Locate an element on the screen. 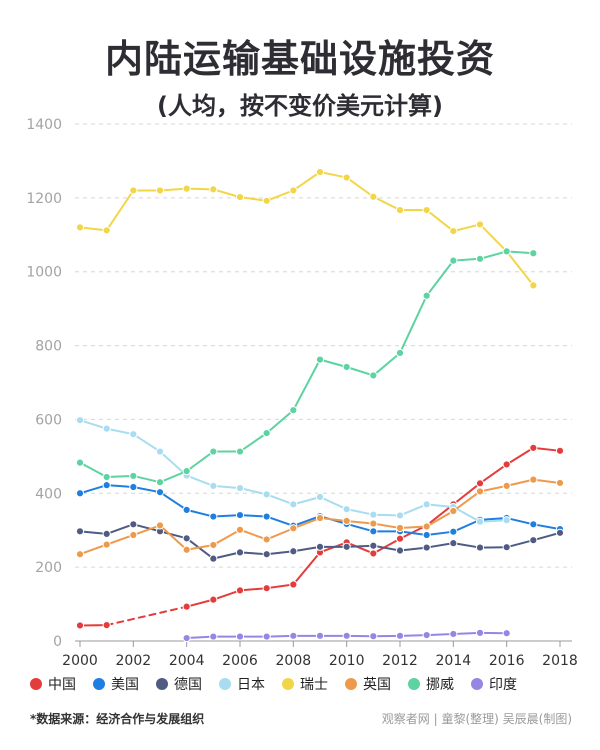 The height and width of the screenshot is (750, 600). series-日本 is located at coordinates (293, 471).